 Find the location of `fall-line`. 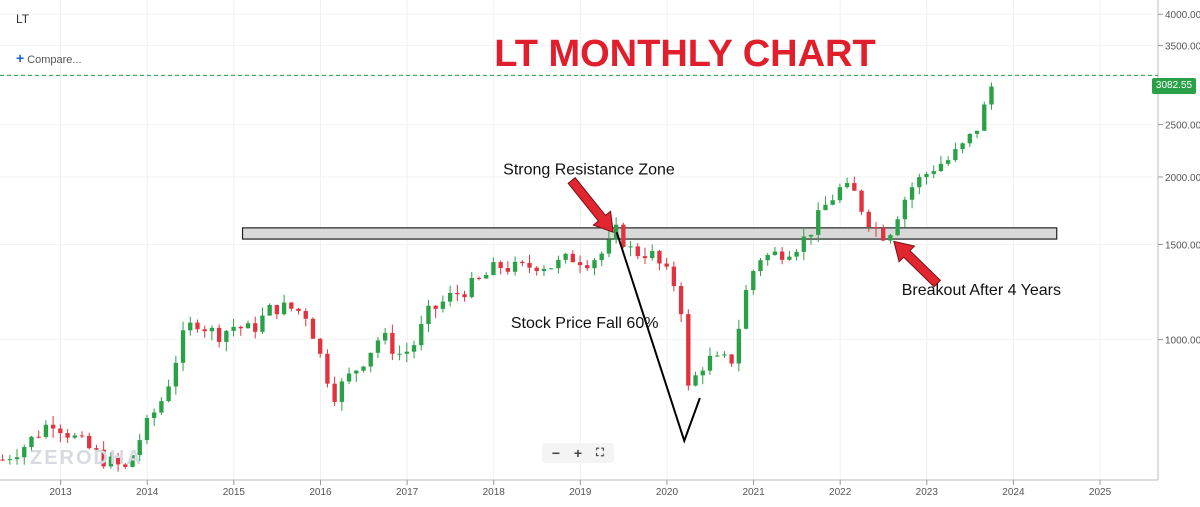

fall-line is located at coordinates (658, 337).